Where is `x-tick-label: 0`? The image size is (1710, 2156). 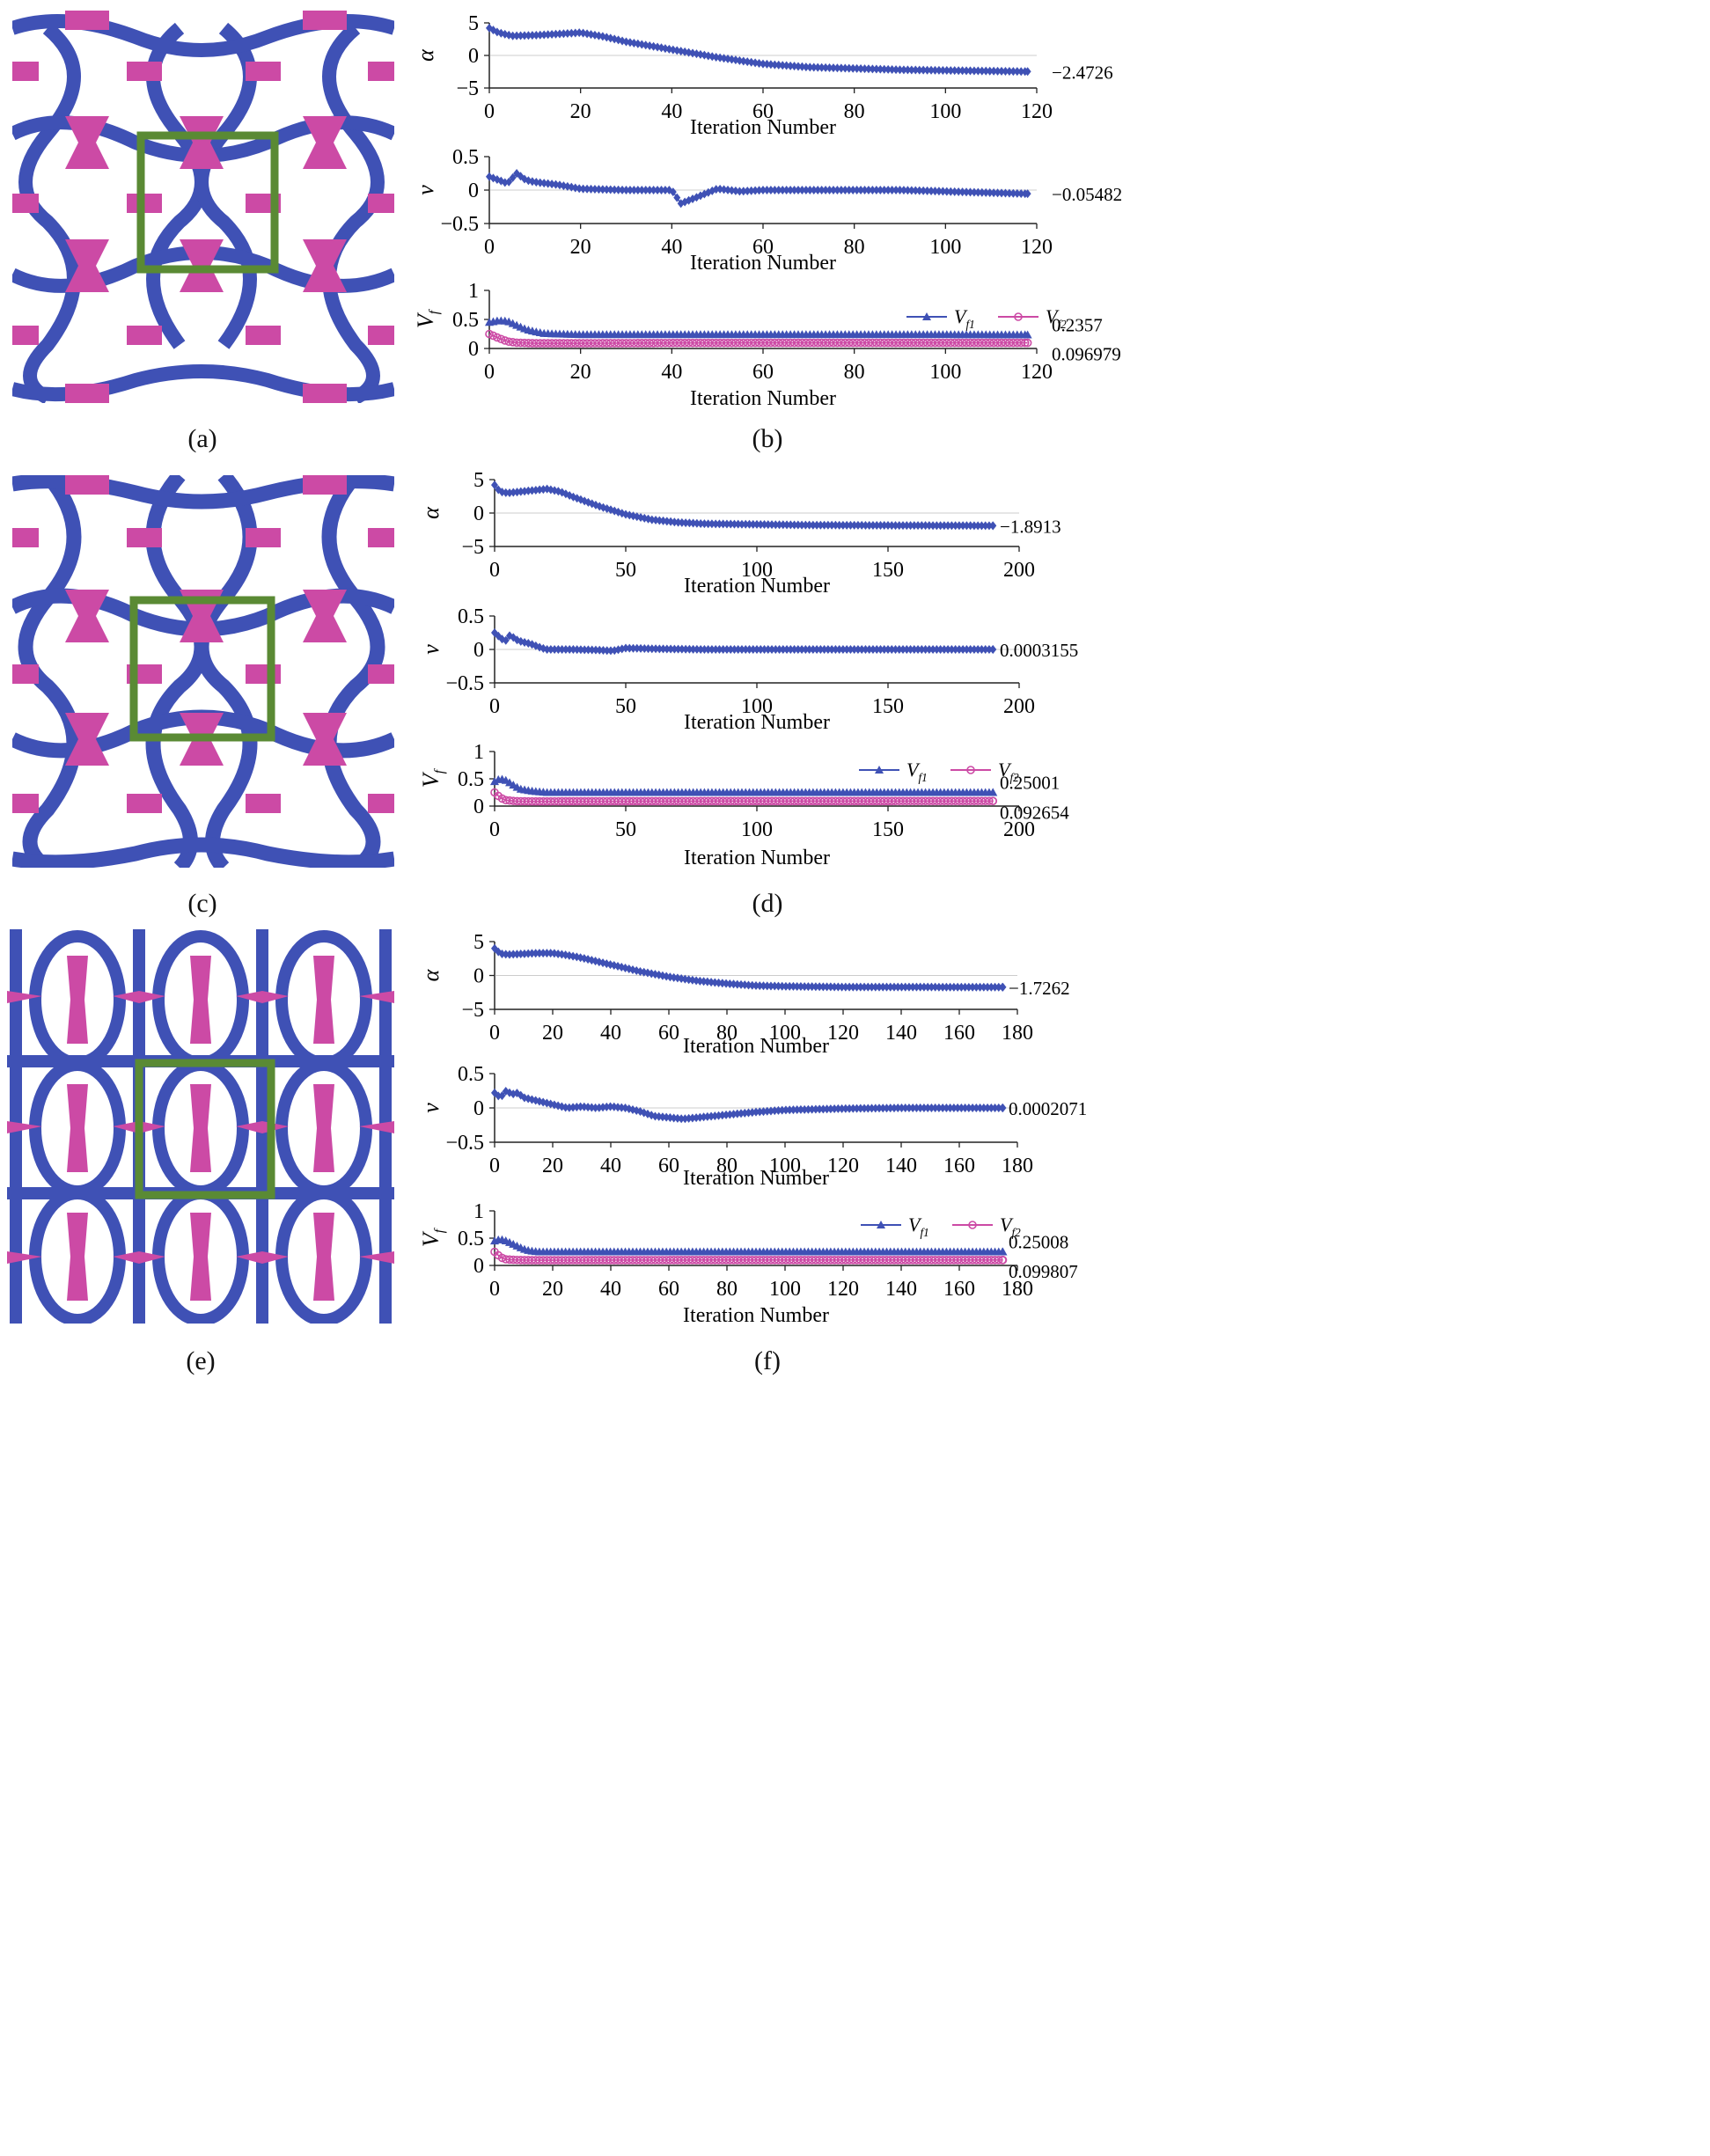 x-tick-label: 0 is located at coordinates (495, 706).